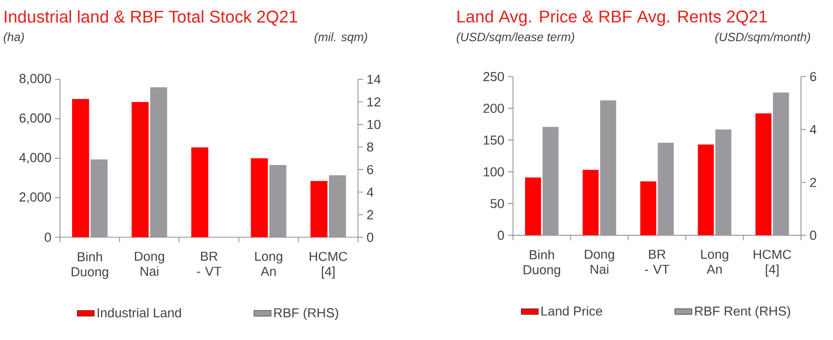  Describe the element at coordinates (374, 125) in the screenshot. I see `y2-tick-label: 10` at that location.